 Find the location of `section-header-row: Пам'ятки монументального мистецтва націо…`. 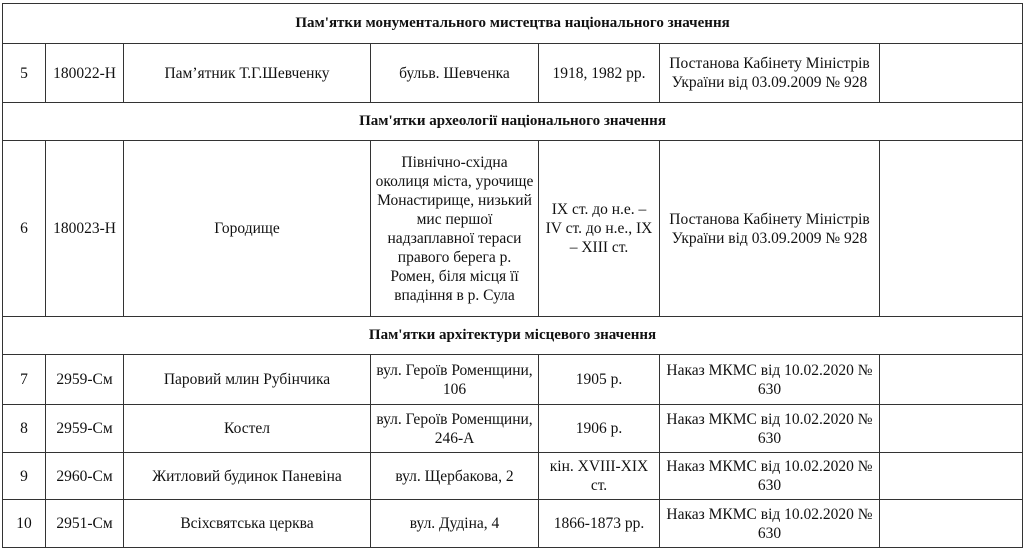

section-header-row: Пам'ятки монументального мистецтва націо… is located at coordinates (512, 23).